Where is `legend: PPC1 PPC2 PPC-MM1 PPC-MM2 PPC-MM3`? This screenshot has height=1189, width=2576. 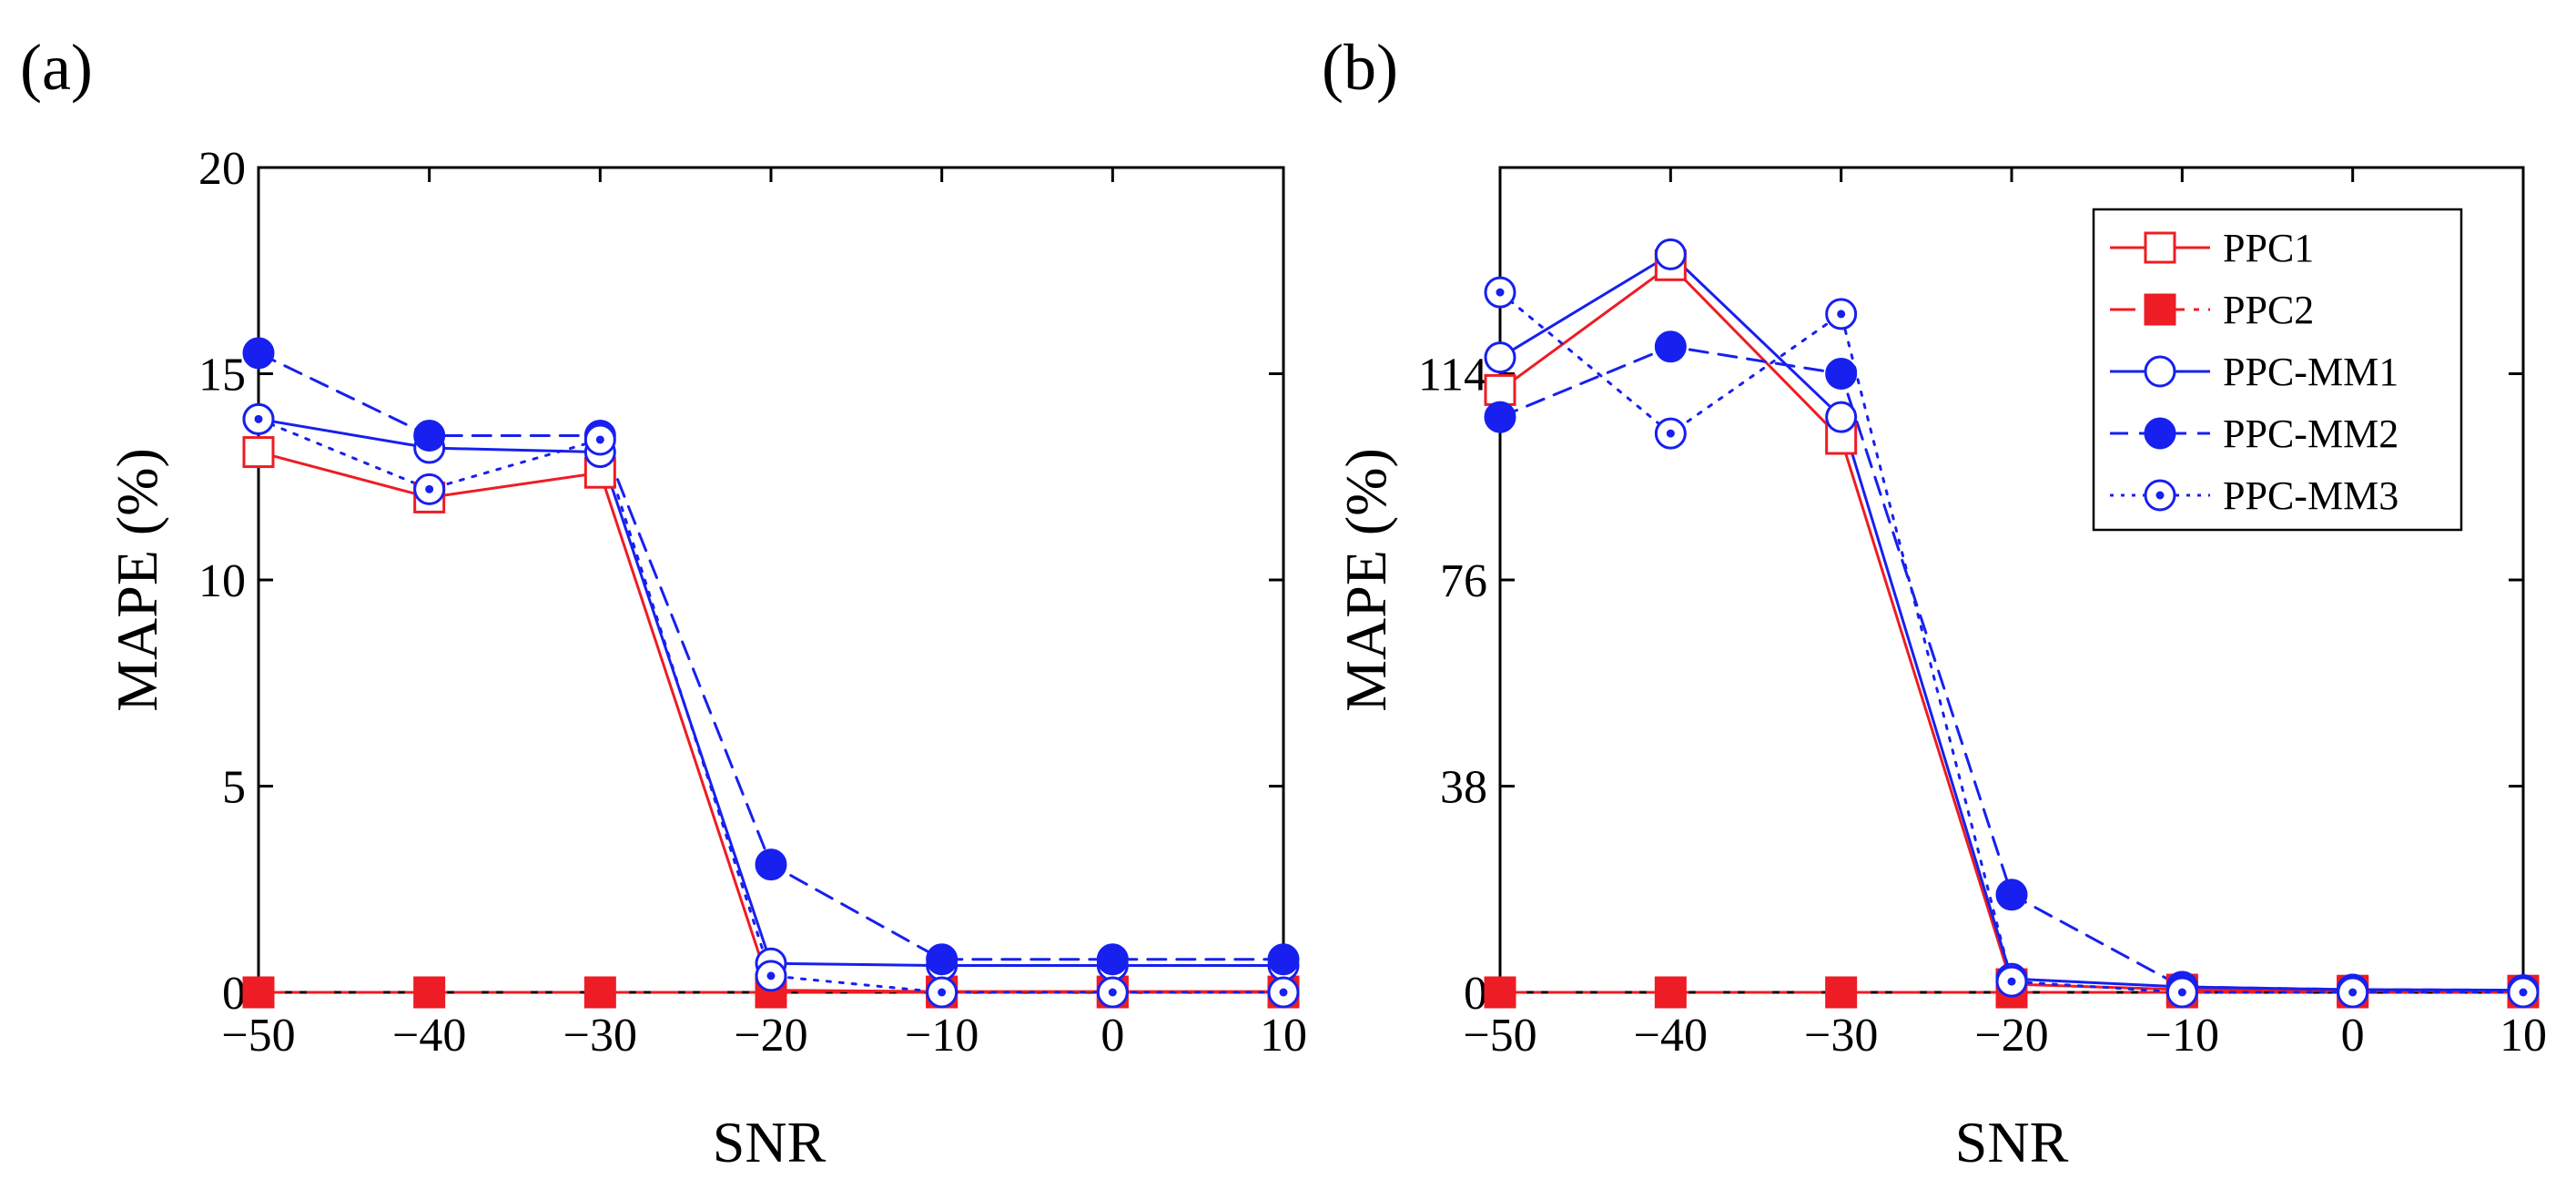 legend: PPC1 PPC2 PPC-MM1 PPC-MM2 PPC-MM3 is located at coordinates (2277, 370).